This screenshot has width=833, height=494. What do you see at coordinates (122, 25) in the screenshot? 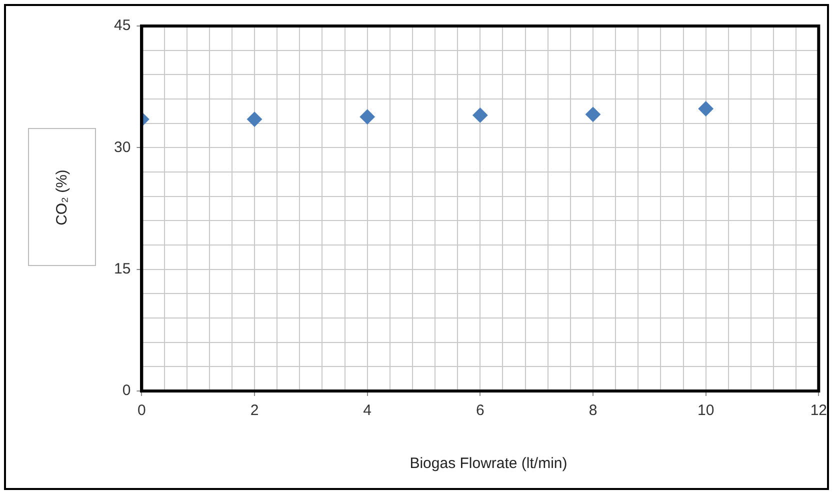
I see `y-tick-label: 45` at bounding box center [122, 25].